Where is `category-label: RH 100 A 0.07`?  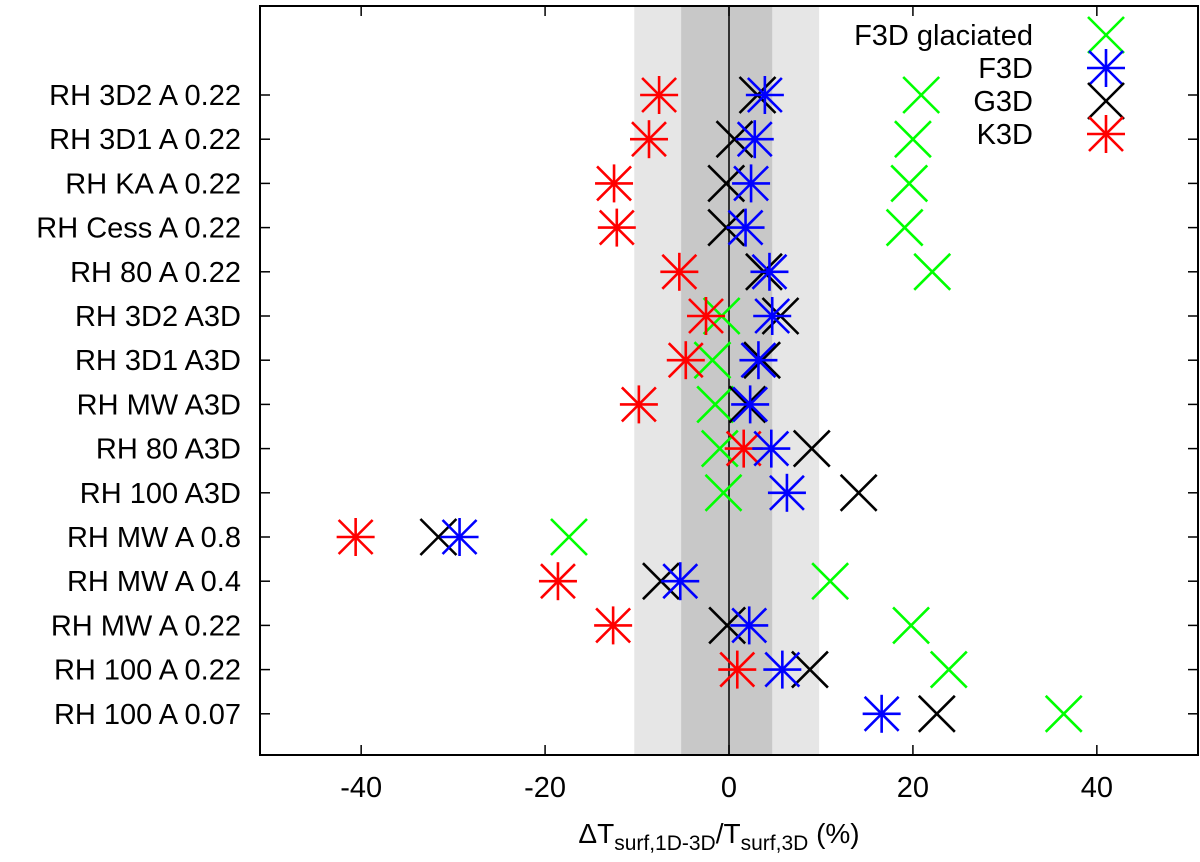 category-label: RH 100 A 0.07 is located at coordinates (147, 715).